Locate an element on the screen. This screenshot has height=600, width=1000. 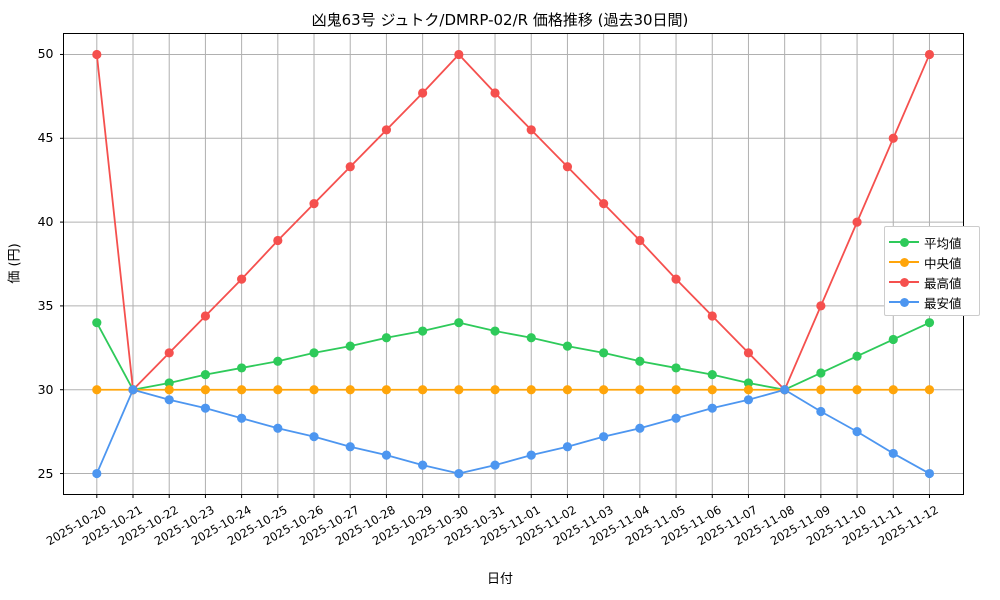
legend-item-lowest: 最安値 is located at coordinates (932, 302).